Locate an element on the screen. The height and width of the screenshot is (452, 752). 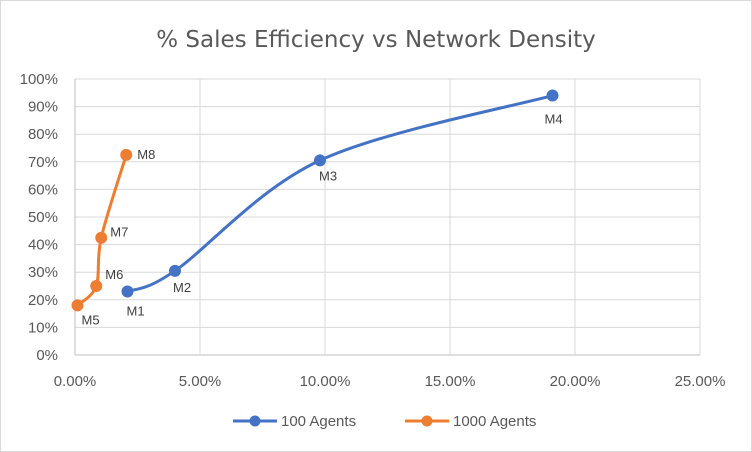
y-tick-label: 100% is located at coordinates (39, 79).